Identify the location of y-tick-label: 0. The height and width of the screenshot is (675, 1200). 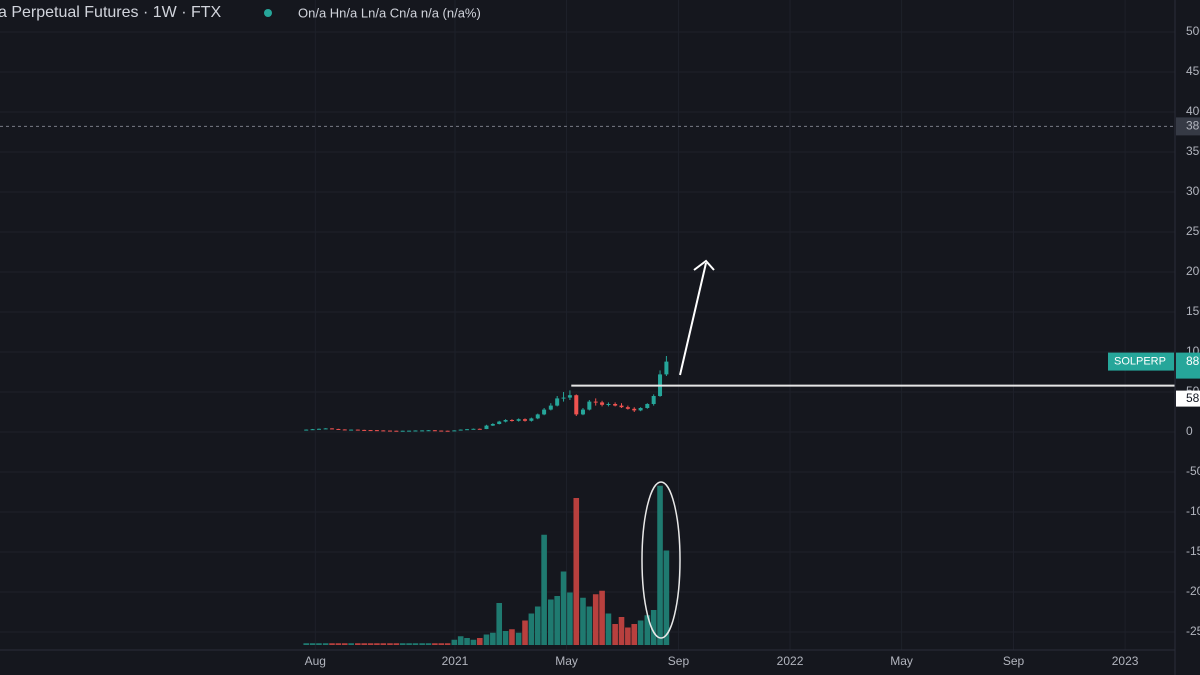
(1189, 431).